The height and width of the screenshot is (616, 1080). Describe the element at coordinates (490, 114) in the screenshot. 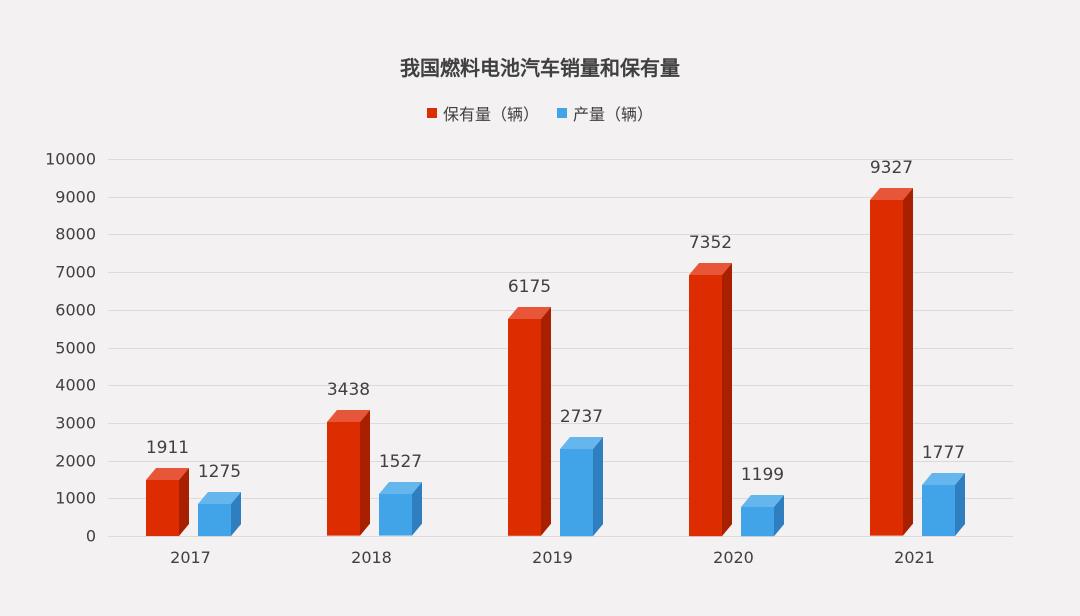

I see `legend-label-stock: 保有量（辆）` at that location.